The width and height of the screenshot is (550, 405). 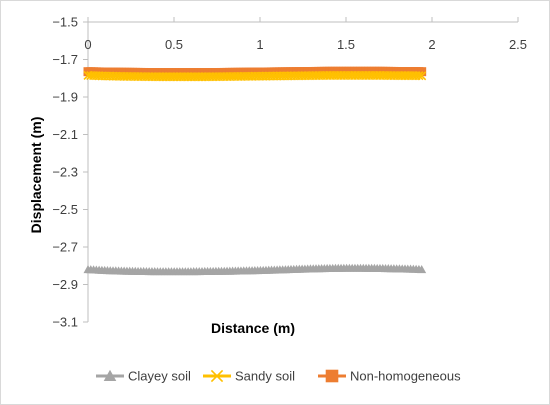 What do you see at coordinates (346, 44) in the screenshot?
I see `x-tick-label: 1.5` at bounding box center [346, 44].